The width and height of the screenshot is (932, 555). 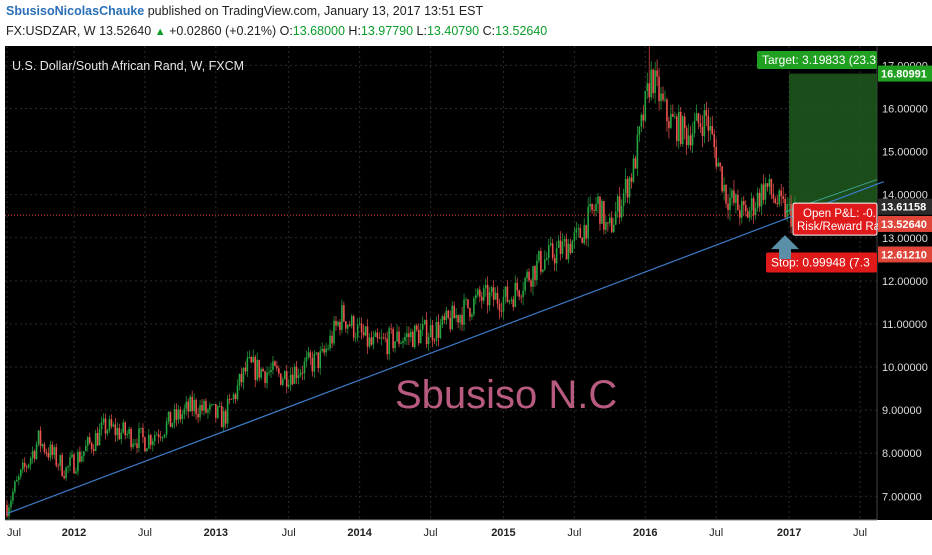 I want to click on stop-label-bg, so click(x=821, y=262).